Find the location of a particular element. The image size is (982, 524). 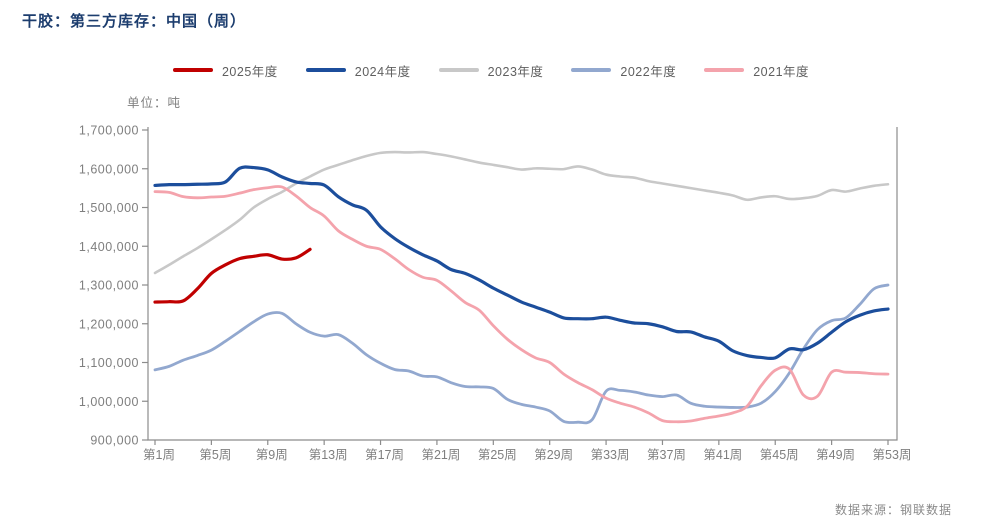

x-tick-label: 第49周 is located at coordinates (835, 455).